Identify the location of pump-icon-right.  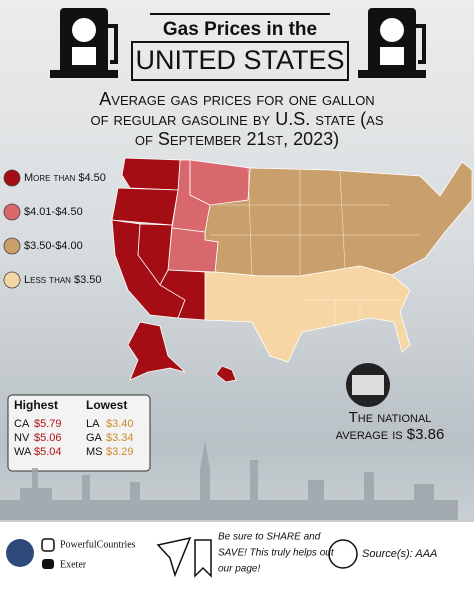
(392, 43).